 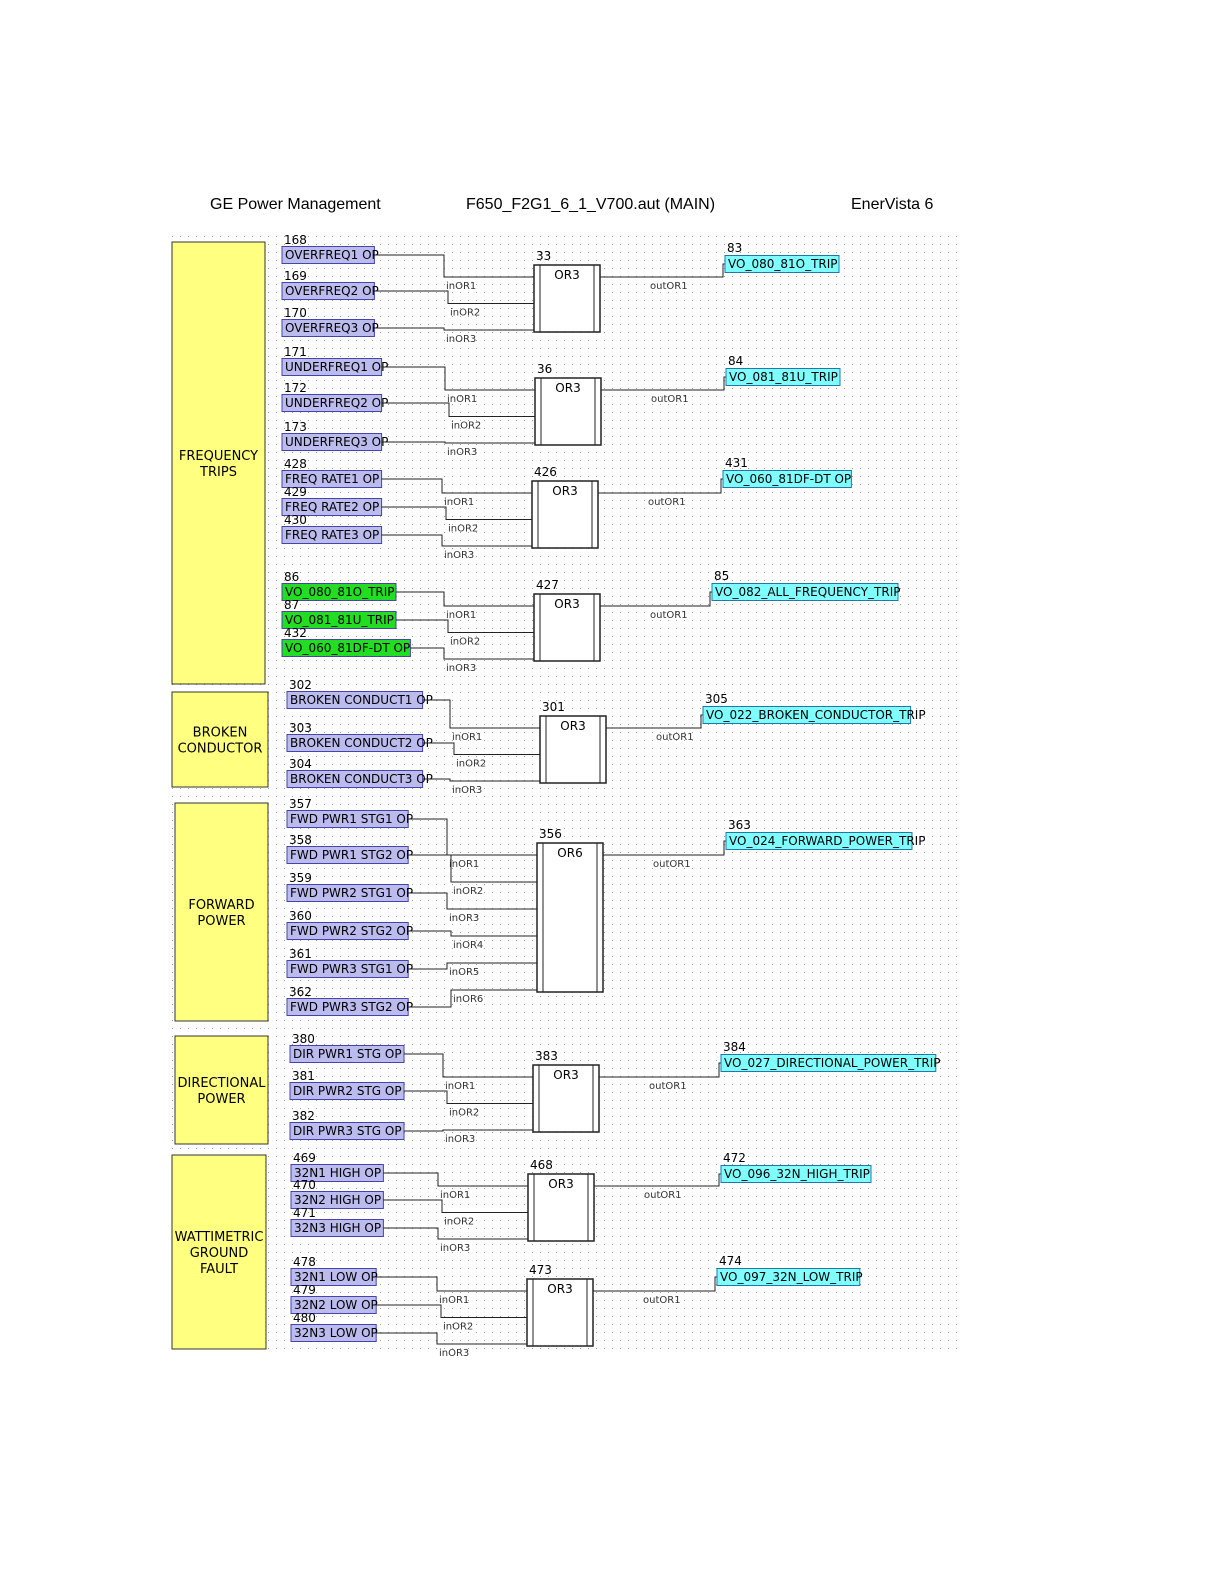 I want to click on input-signal-label: DIR PWR2 STG OP, so click(x=347, y=1091).